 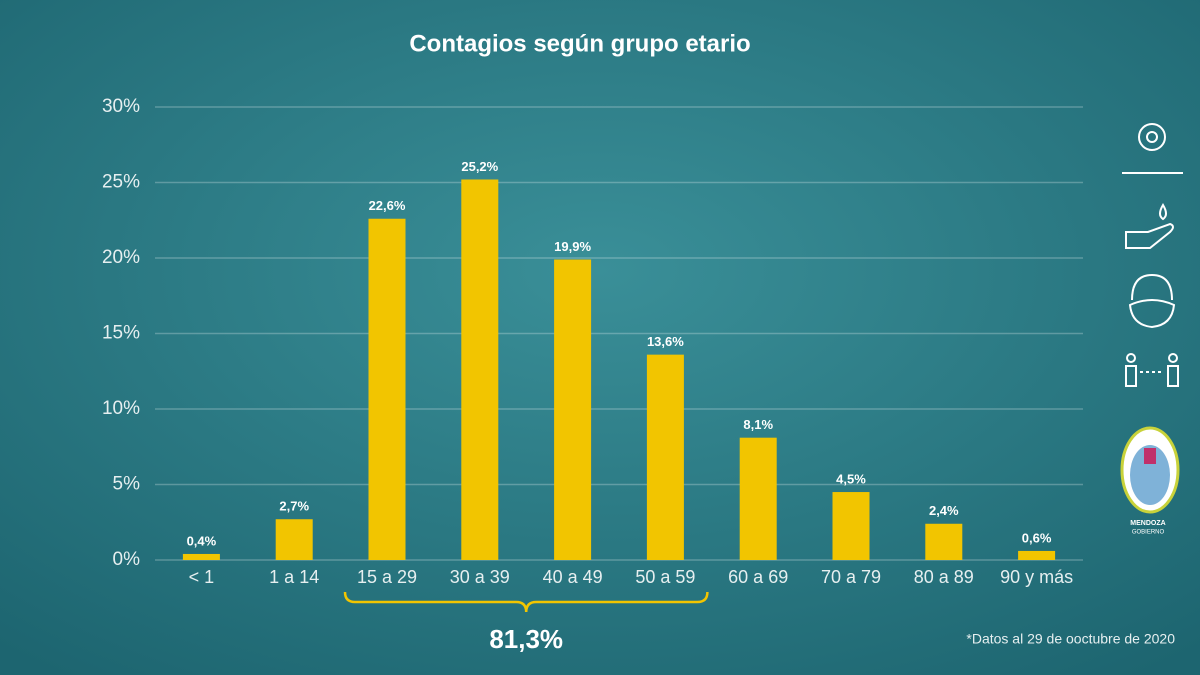 I want to click on y-tick-label: 20%, so click(x=121, y=257).